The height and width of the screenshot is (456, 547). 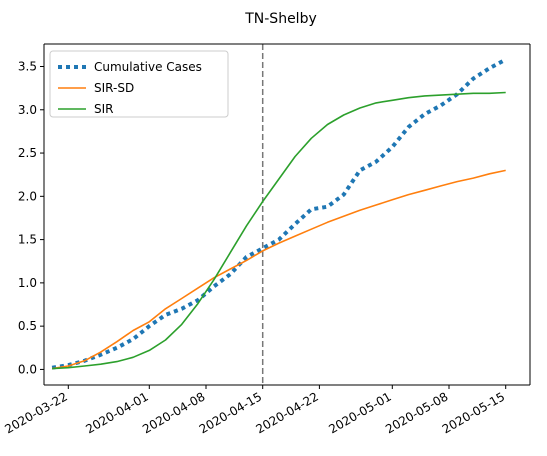 What do you see at coordinates (27, 283) in the screenshot?
I see `y-tick-label-2: 1.0` at bounding box center [27, 283].